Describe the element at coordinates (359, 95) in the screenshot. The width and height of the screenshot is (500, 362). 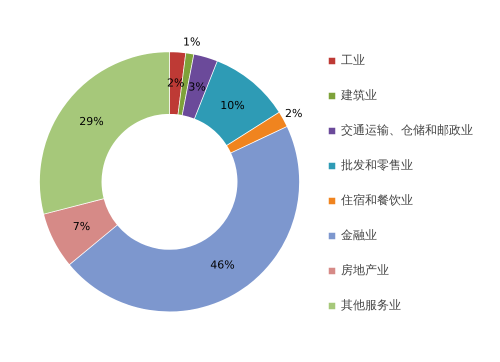
I see `legend-label: 建筑业` at that location.